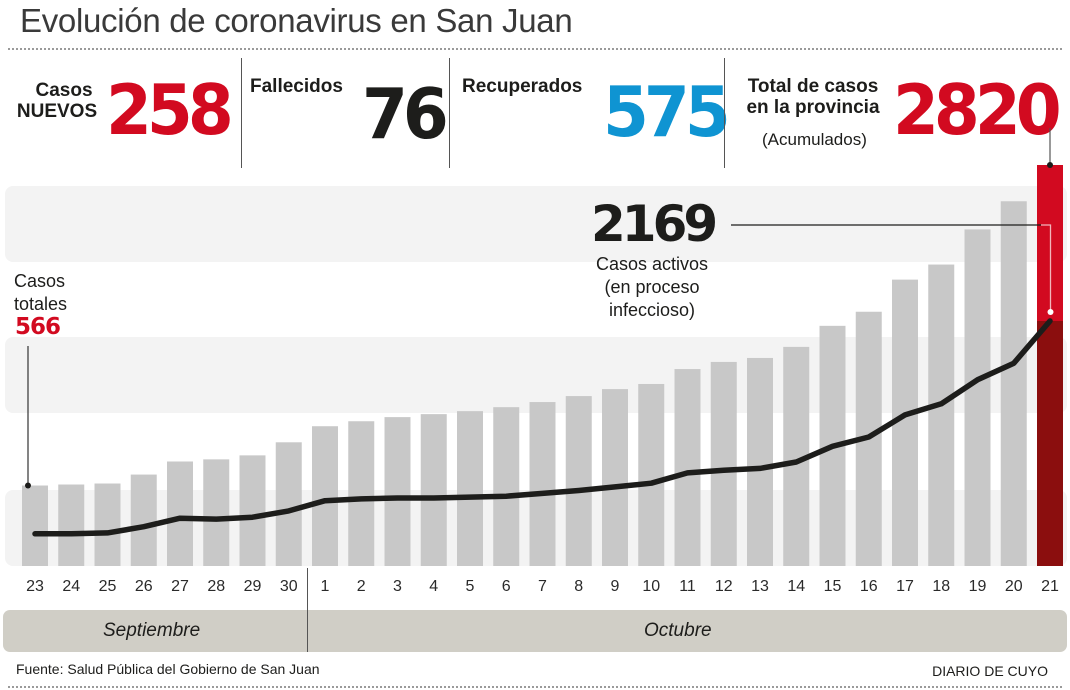  I want to click on top-divider, so click(535, 49).